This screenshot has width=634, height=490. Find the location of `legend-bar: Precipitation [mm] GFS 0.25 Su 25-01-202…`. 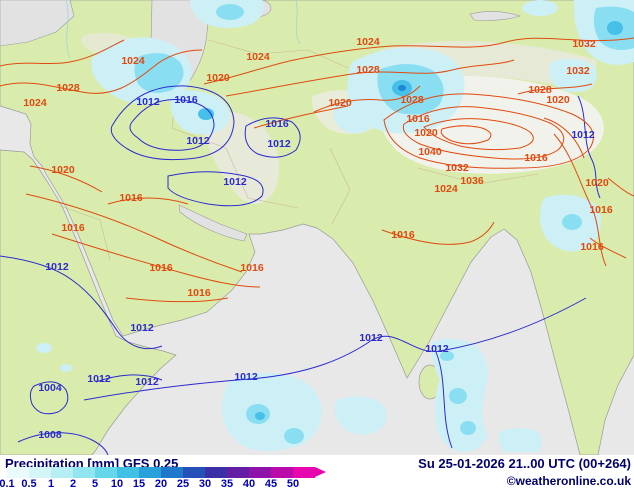

legend-bar: Precipitation [mm] GFS 0.25 Su 25-01-202… is located at coordinates (317, 472).